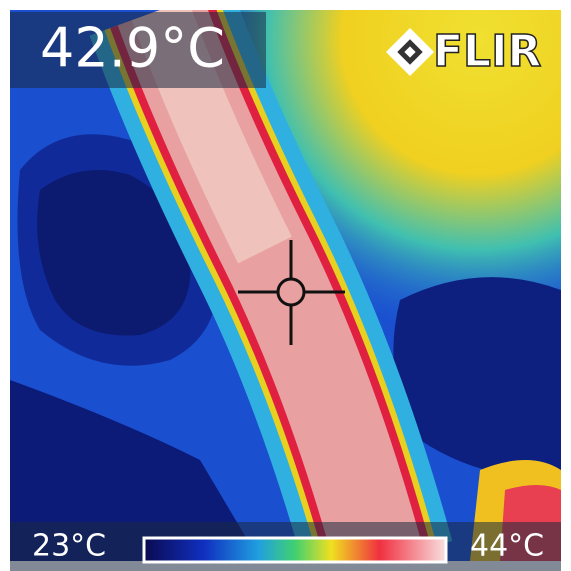 The height and width of the screenshot is (571, 571). I want to click on flir-logo: FLIR, so click(463, 51).